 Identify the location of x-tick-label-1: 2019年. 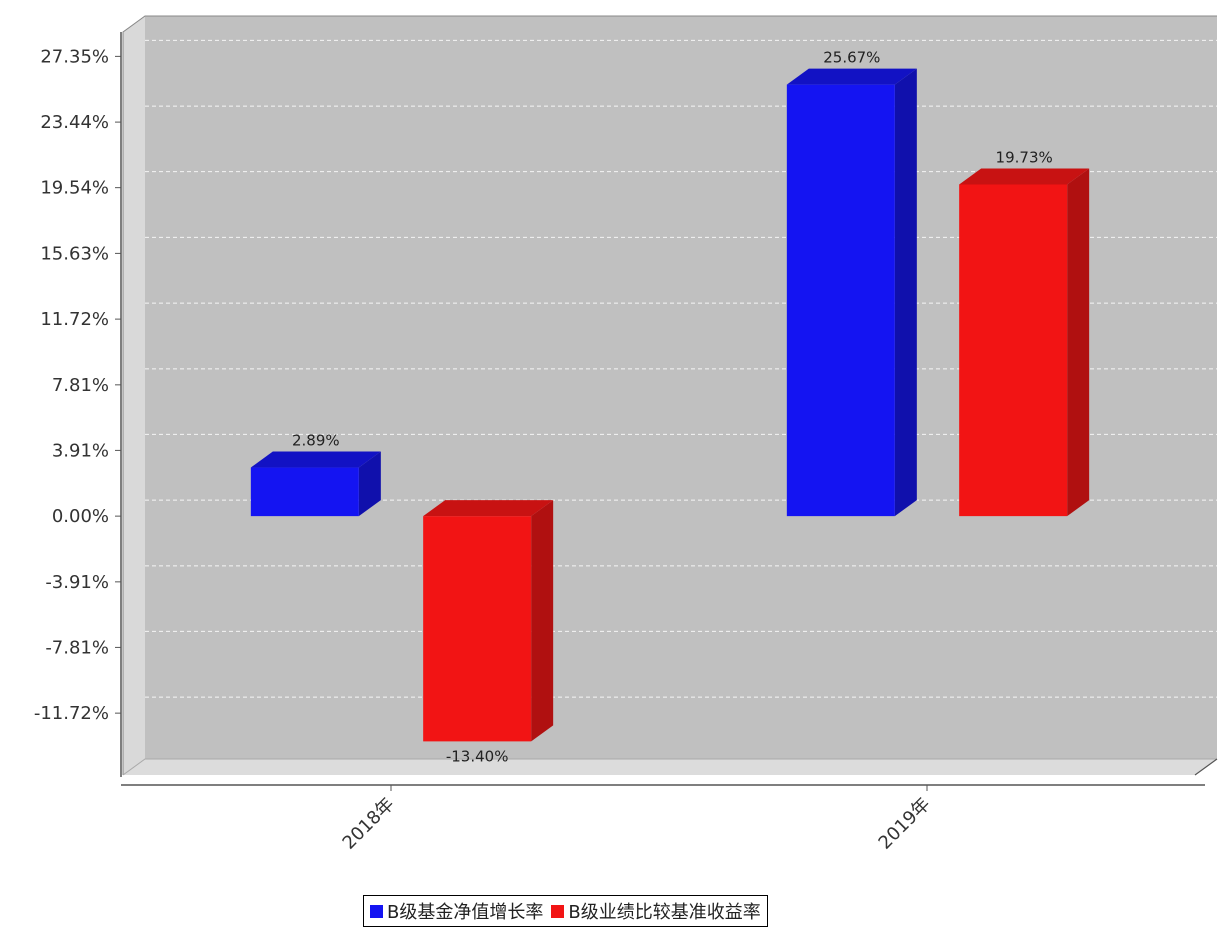
(905, 824).